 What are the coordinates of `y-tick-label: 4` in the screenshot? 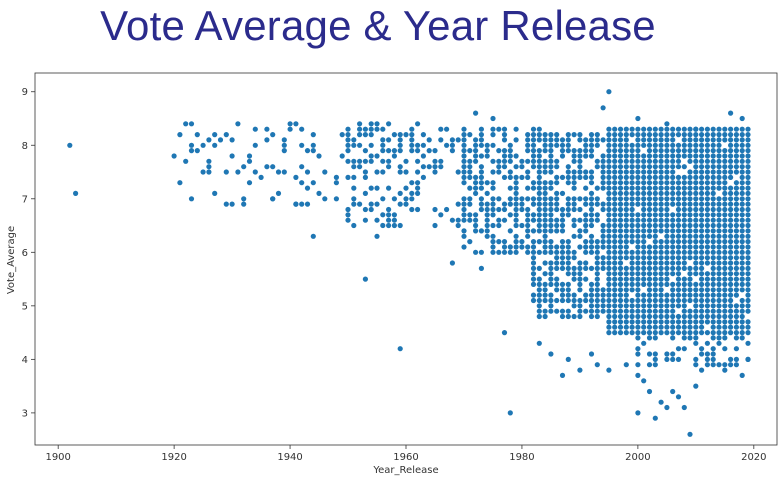 It's located at (25, 360).